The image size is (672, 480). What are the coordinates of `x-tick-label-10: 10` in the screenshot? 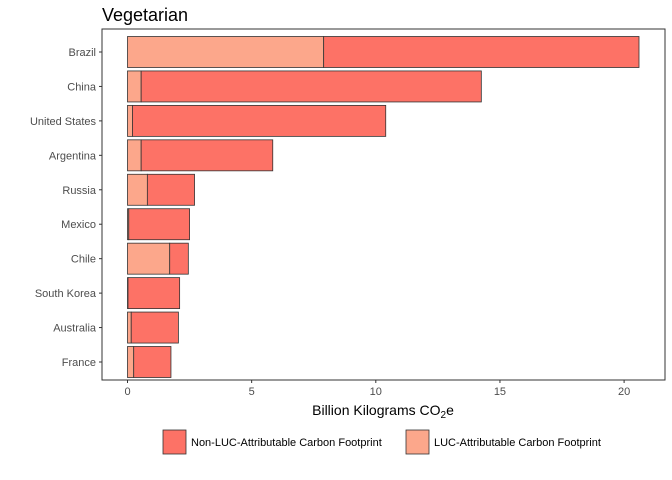 It's located at (376, 392).